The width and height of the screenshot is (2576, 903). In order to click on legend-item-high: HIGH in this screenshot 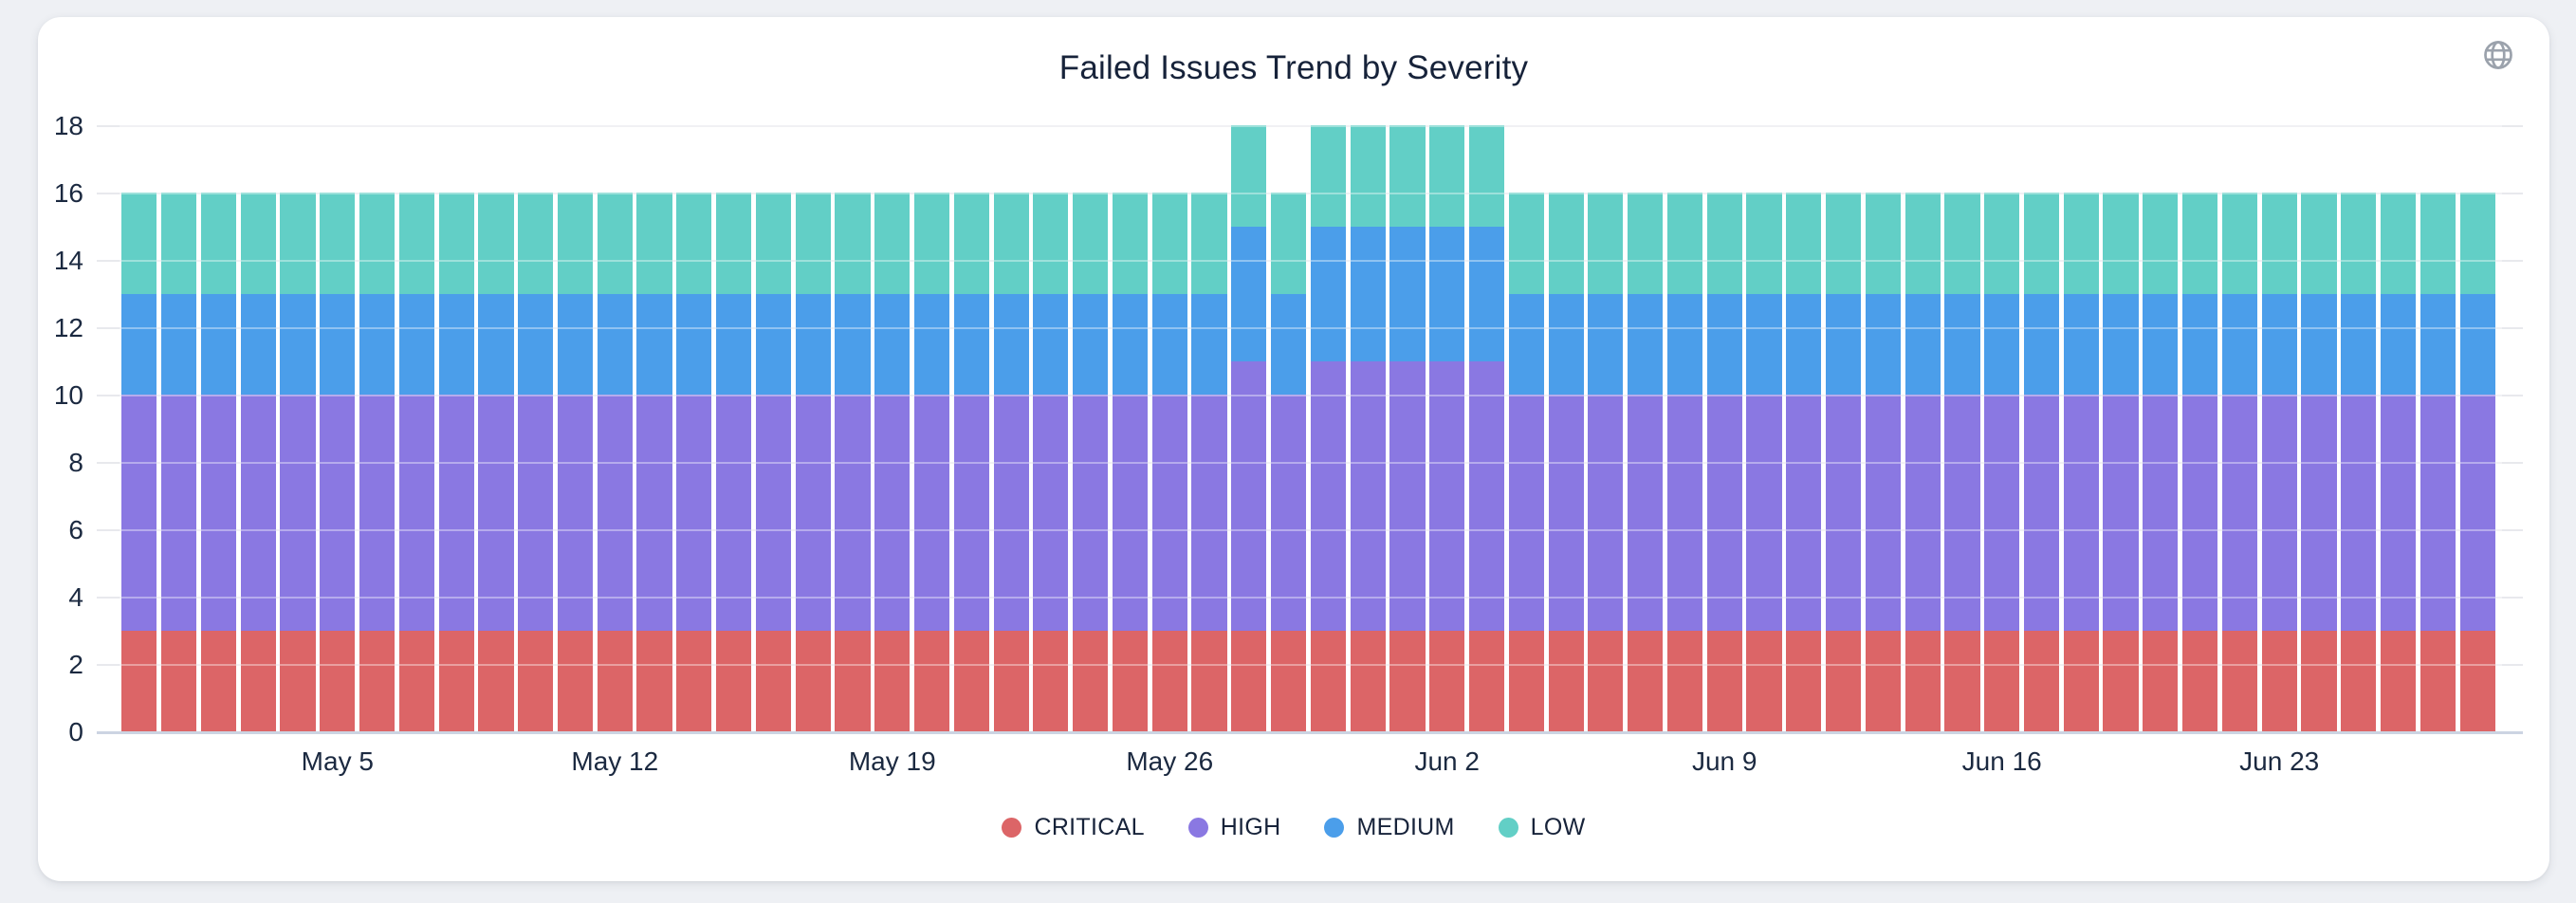, I will do `click(1234, 828)`.